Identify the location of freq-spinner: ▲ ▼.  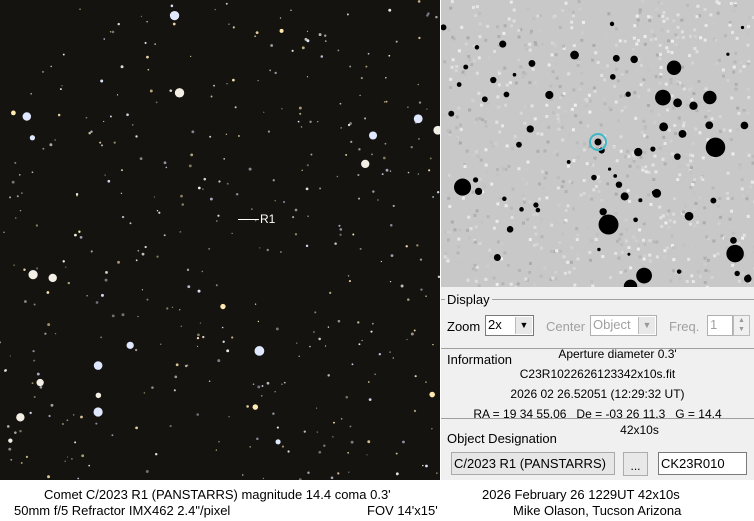
(741, 325).